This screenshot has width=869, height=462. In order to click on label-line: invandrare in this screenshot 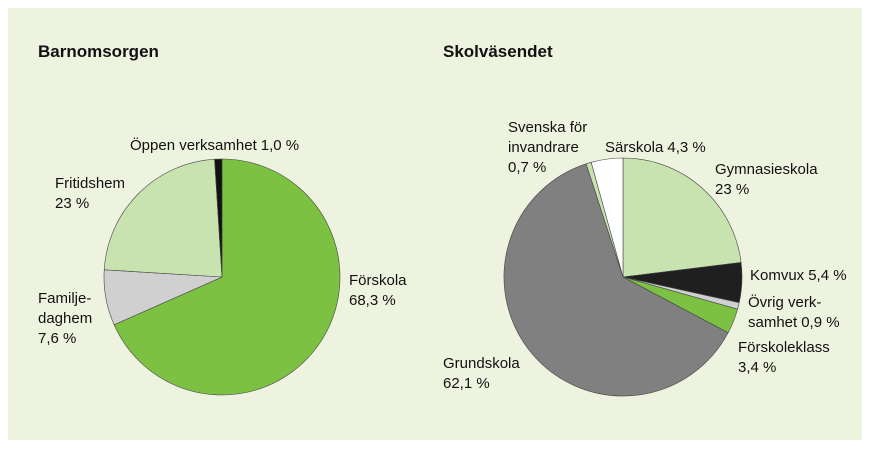, I will do `click(543, 147)`.